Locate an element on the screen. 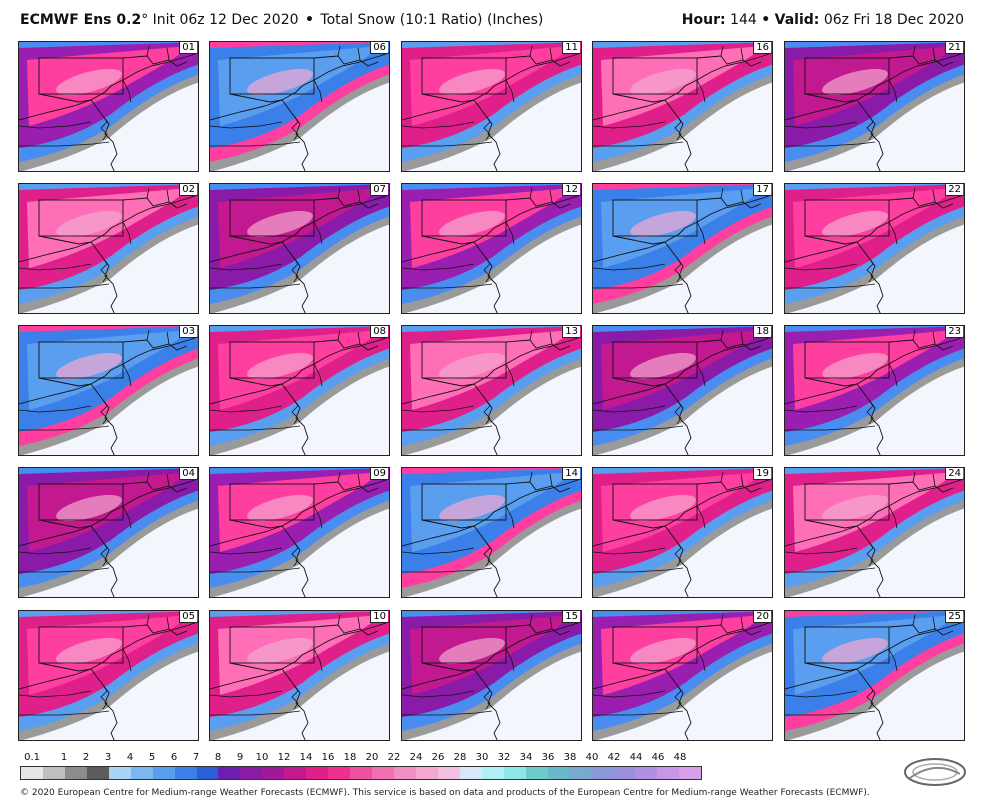 The image size is (984, 808). member-number: 03 is located at coordinates (188, 332).